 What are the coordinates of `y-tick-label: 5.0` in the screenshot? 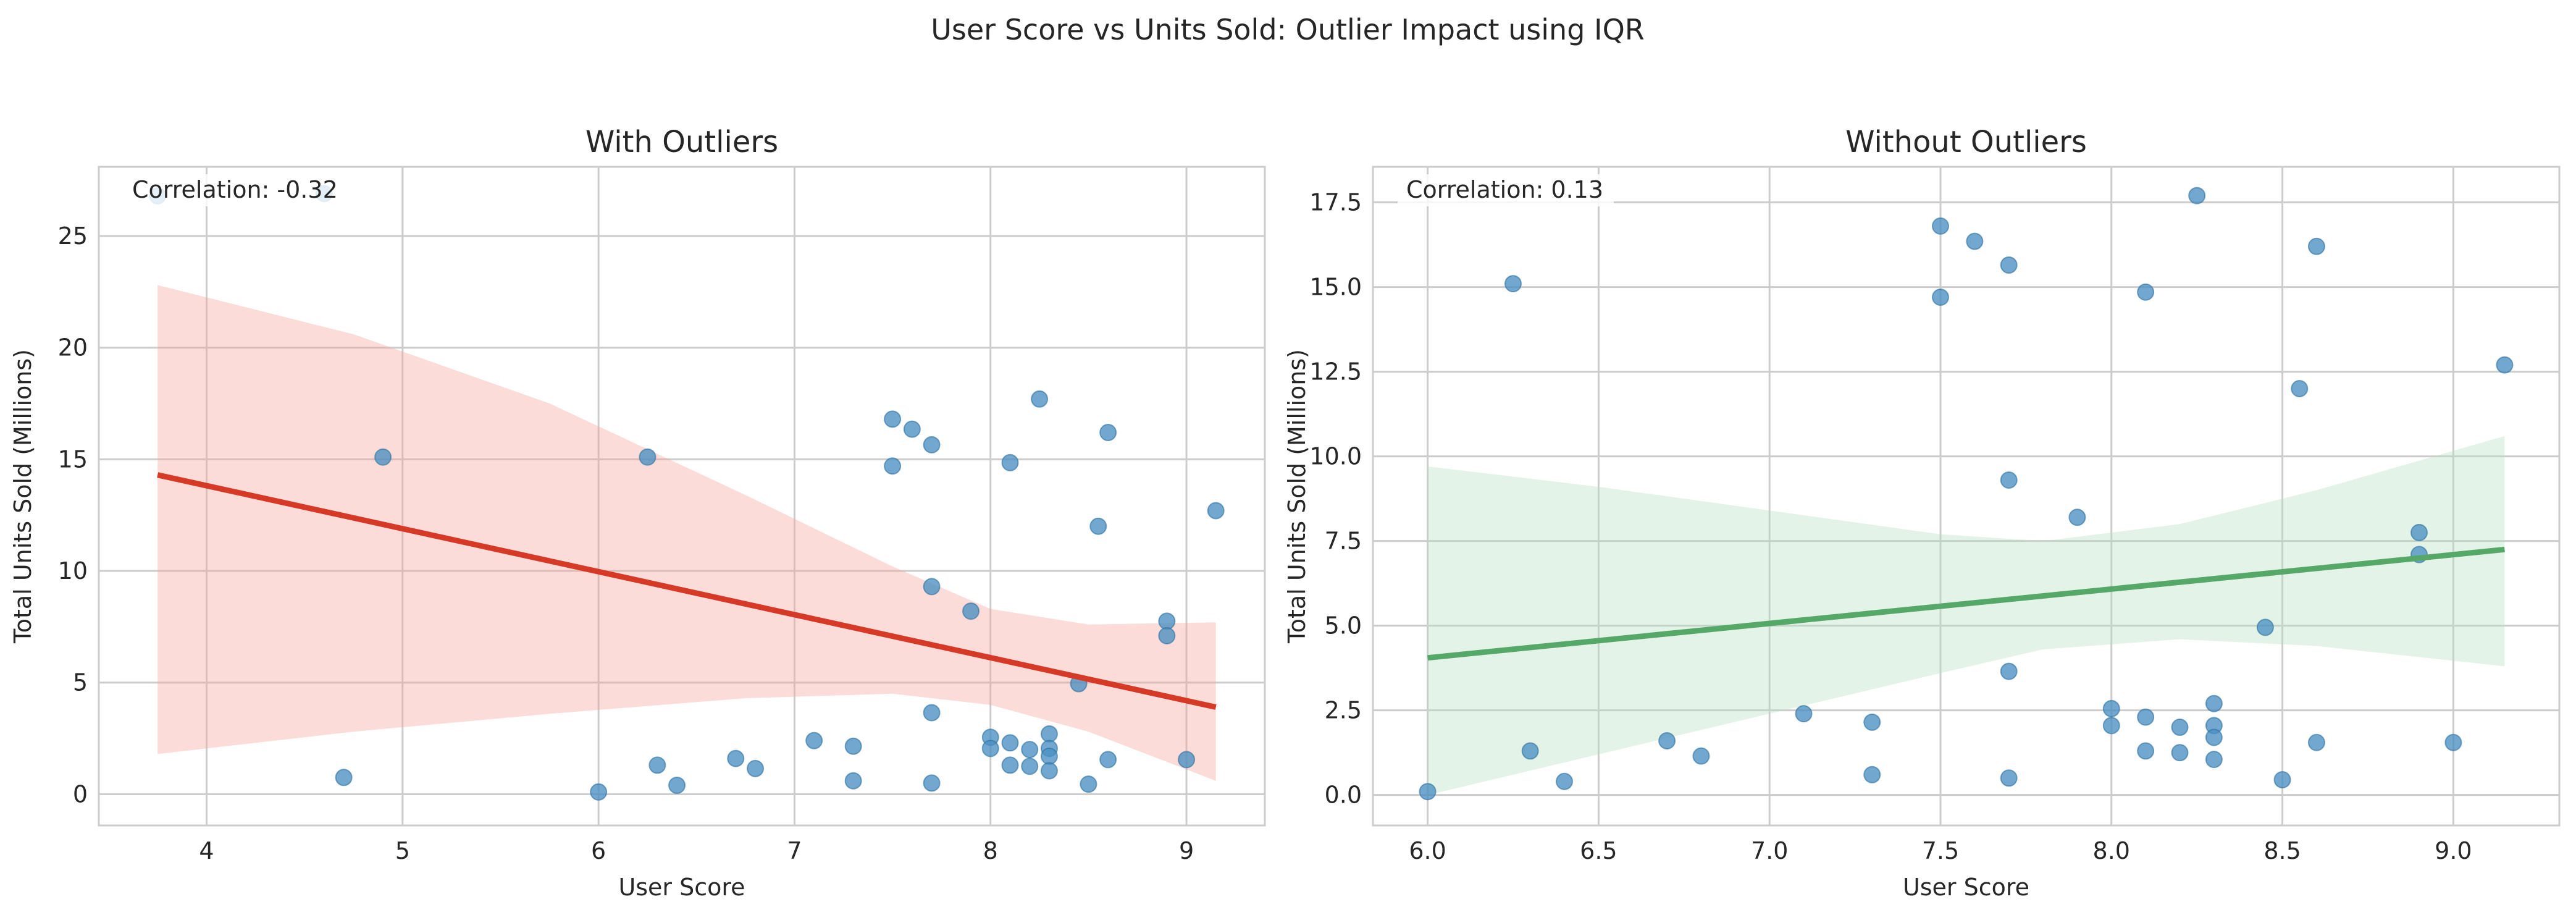 It's located at (1343, 625).